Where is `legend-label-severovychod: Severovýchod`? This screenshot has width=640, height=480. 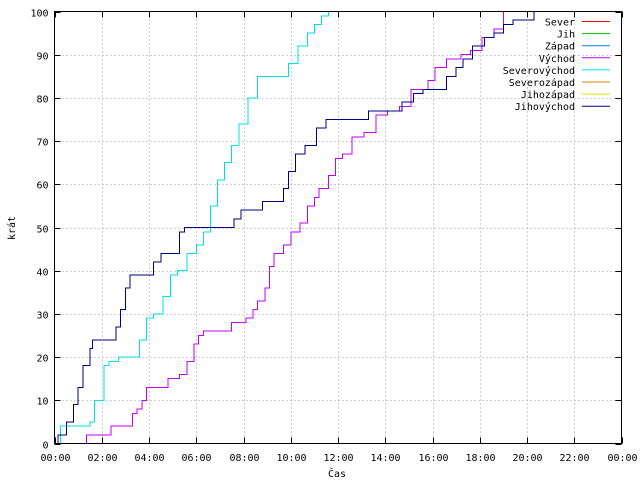
legend-label-severovychod: Severovýchod is located at coordinates (539, 71).